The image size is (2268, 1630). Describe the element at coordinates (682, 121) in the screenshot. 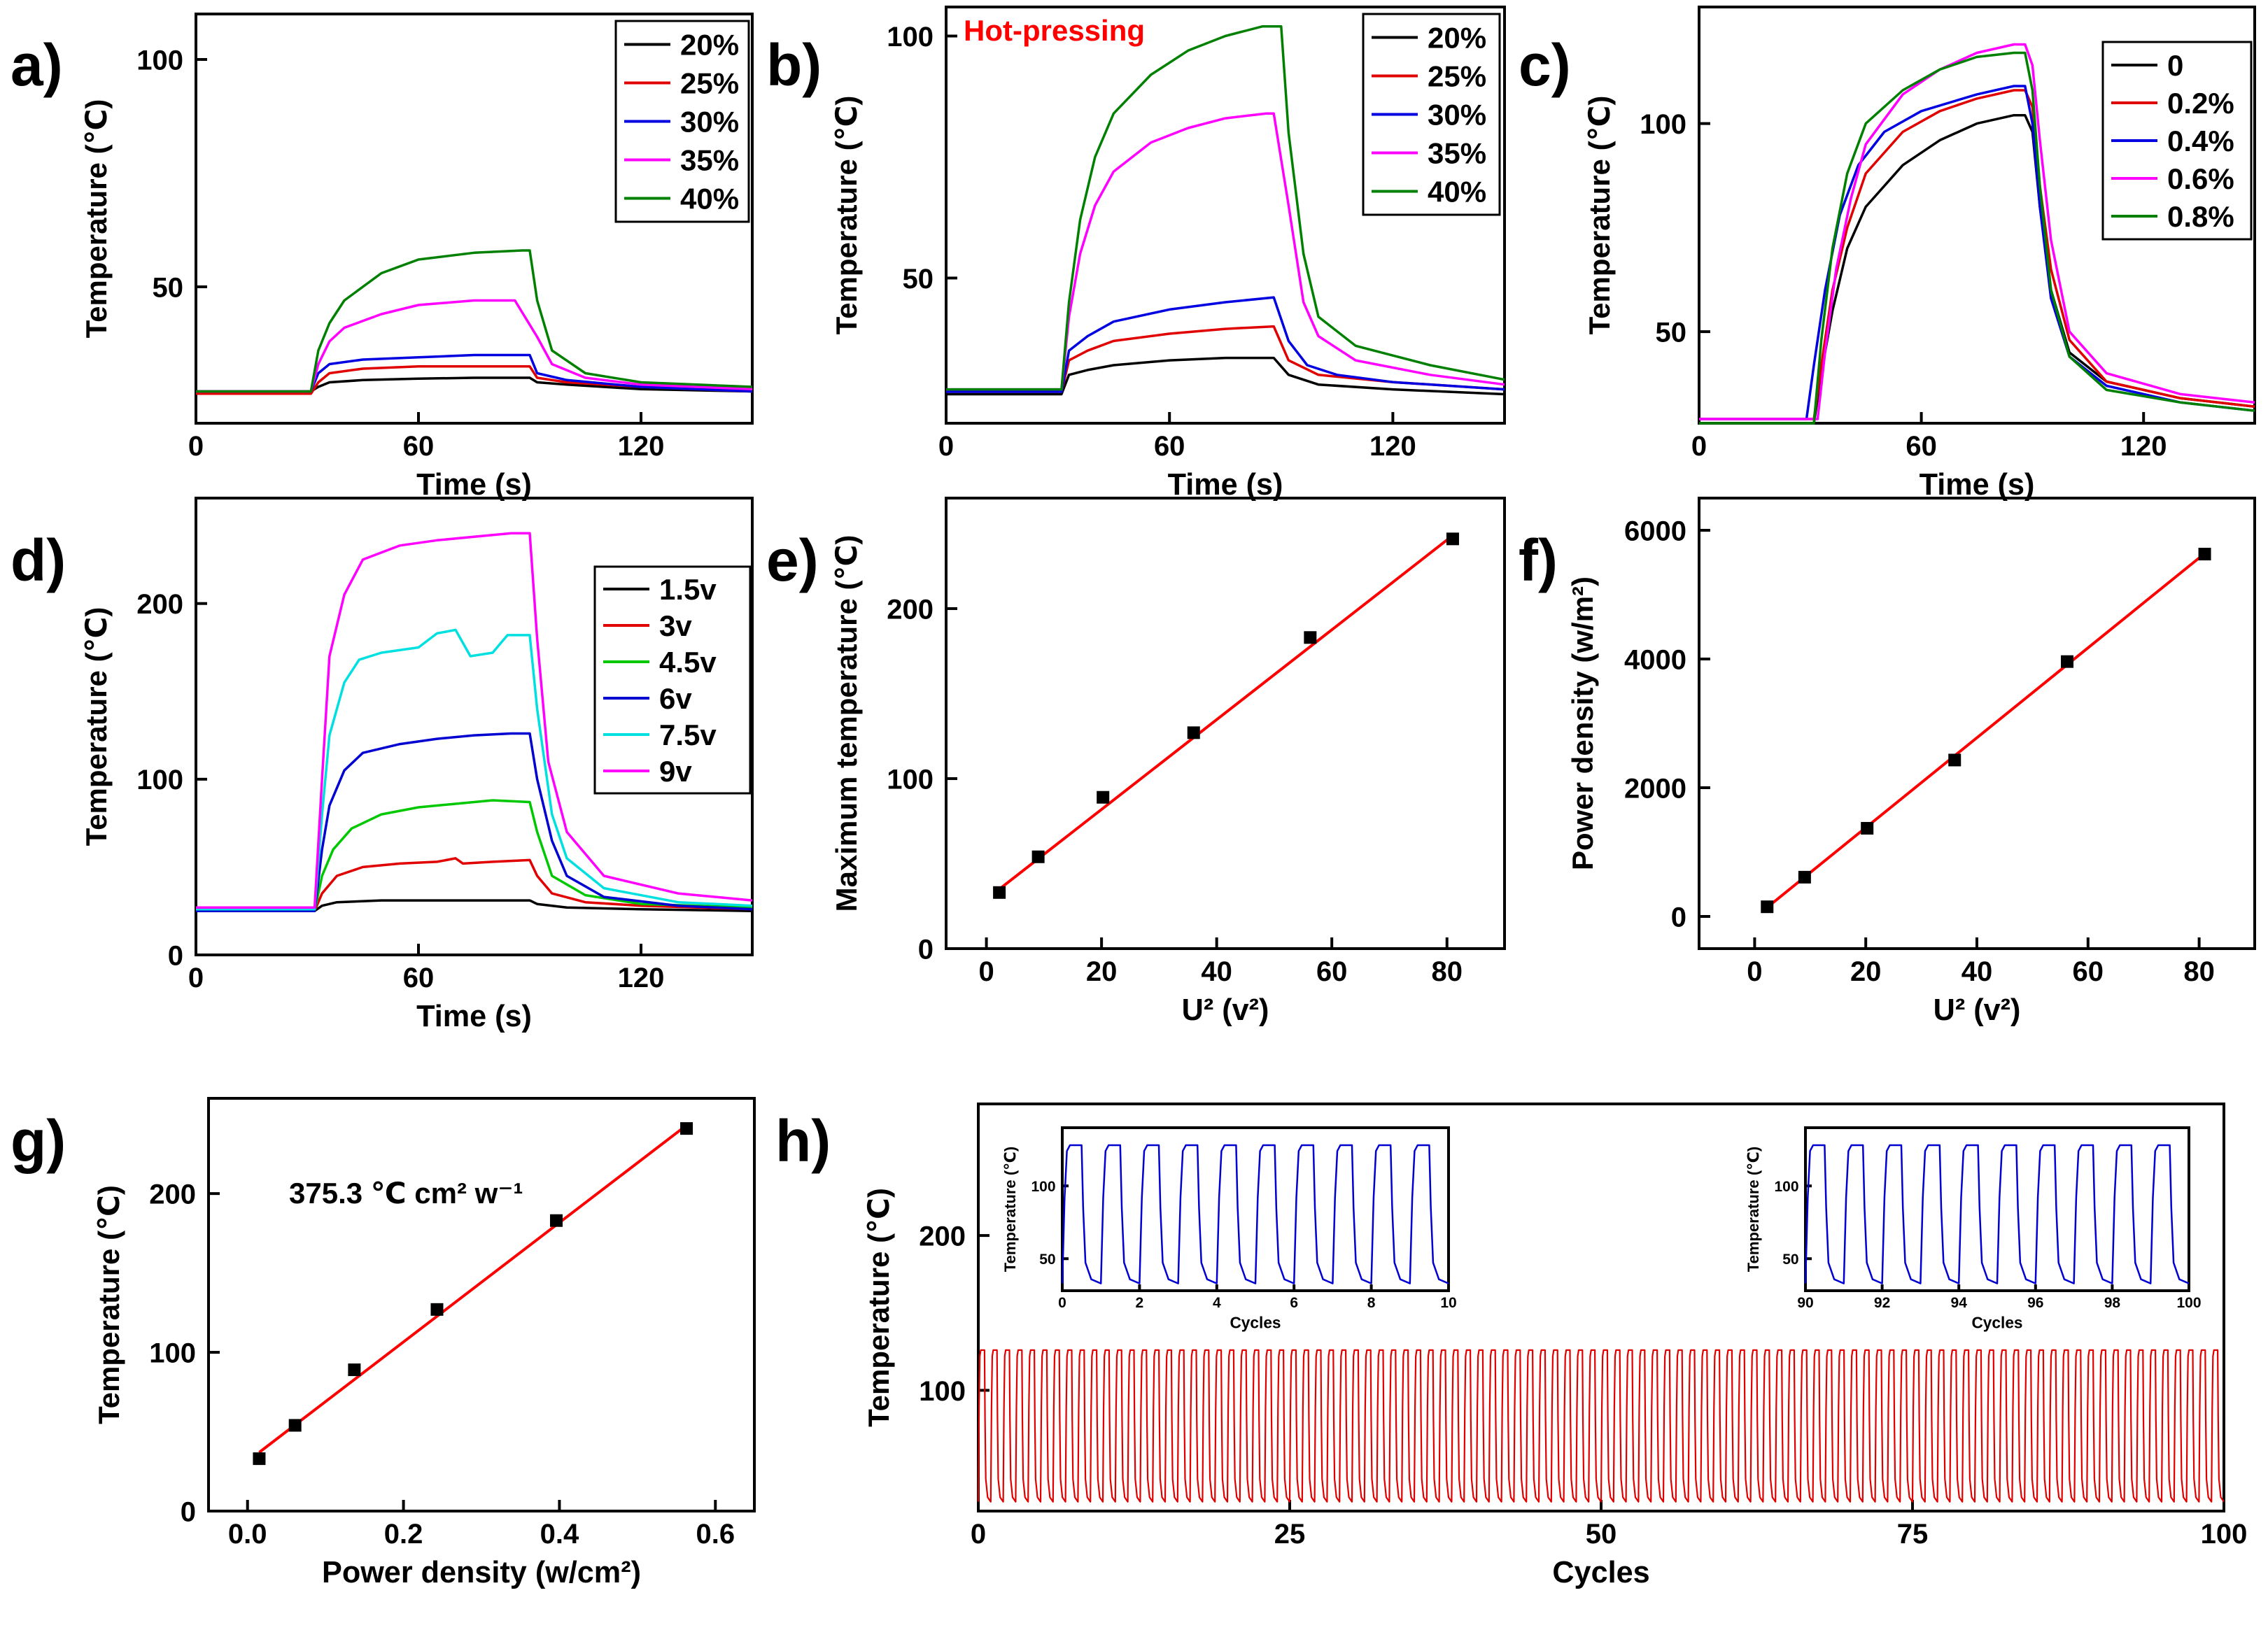

I see `panel-a-legend` at that location.